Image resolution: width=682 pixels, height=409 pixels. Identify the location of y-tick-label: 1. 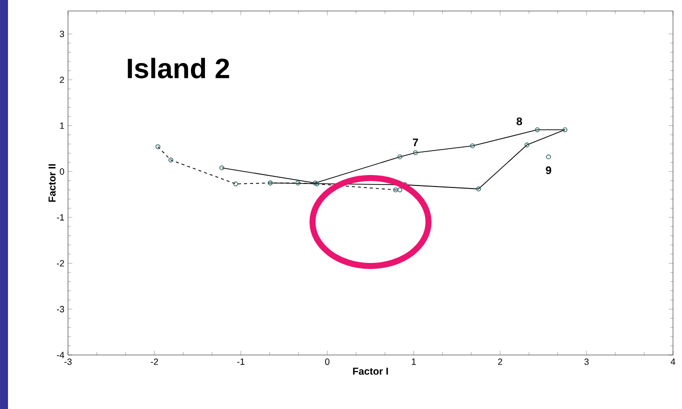
(62, 125).